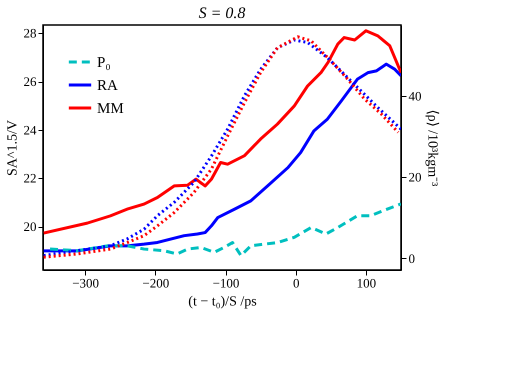 The image size is (525, 375). Describe the element at coordinates (296, 283) in the screenshot. I see `x-tick-label: 0` at that location.